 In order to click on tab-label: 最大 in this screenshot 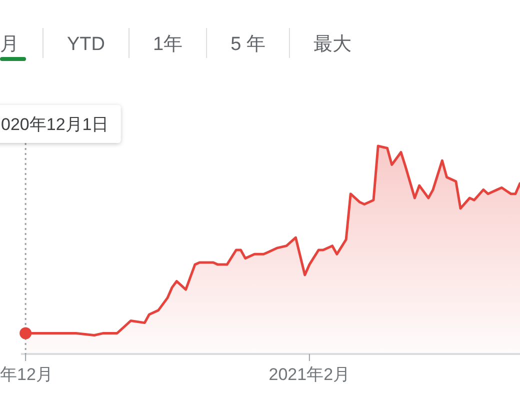, I will do `click(332, 44)`.